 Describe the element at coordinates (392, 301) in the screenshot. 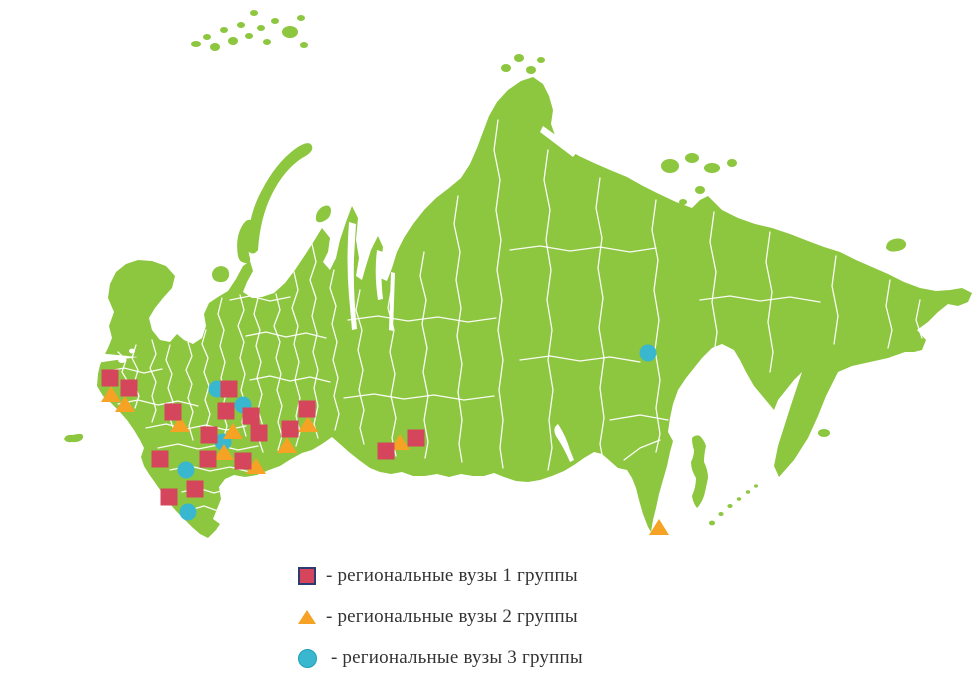

I see `yenisei-mouth` at that location.